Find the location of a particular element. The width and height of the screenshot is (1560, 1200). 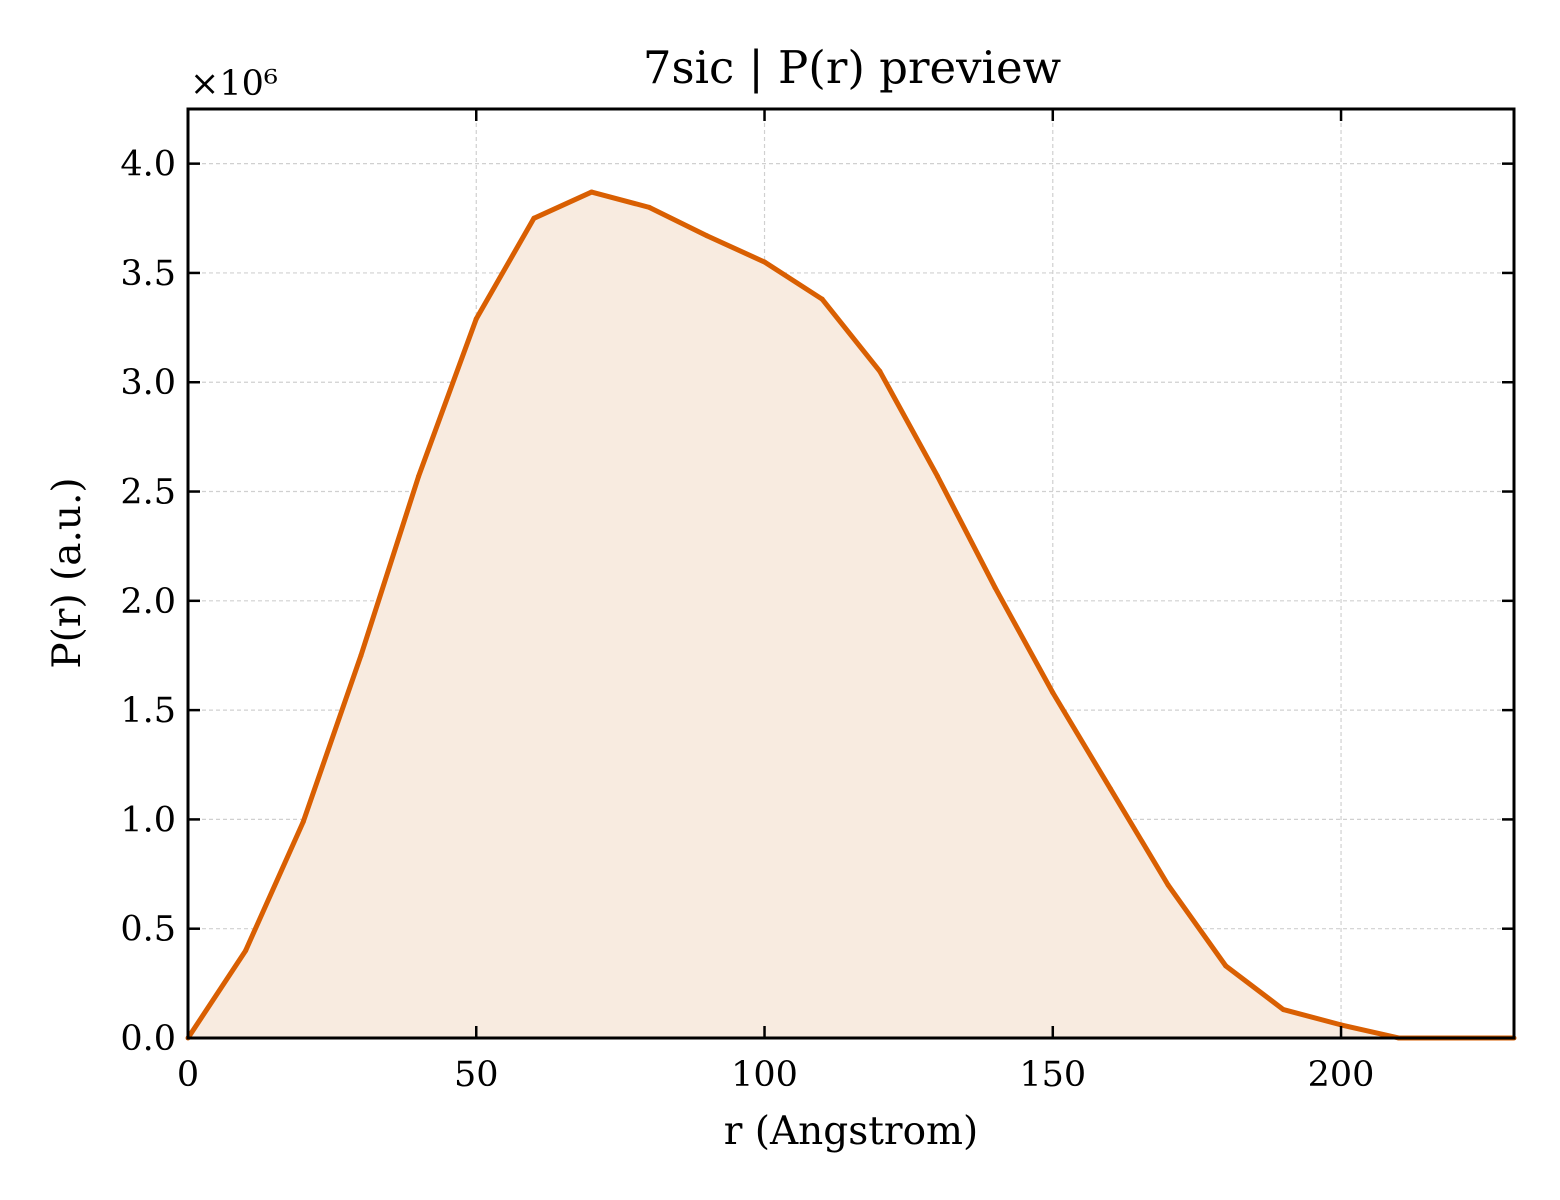

y-tick-label: 1.5 is located at coordinates (148, 711).